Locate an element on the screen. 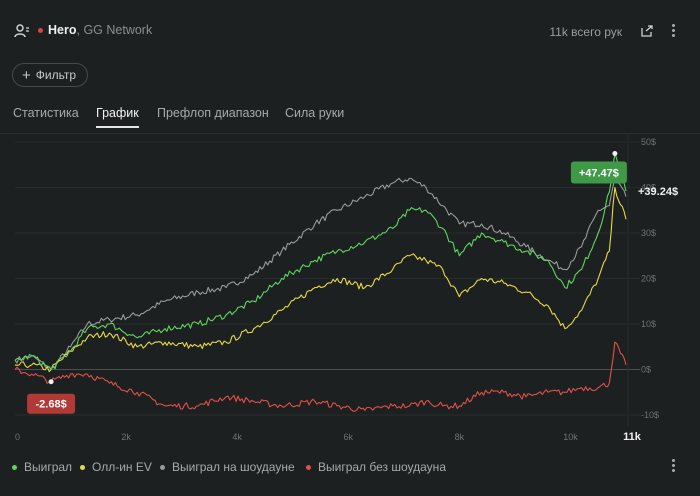 This screenshot has height=496, width=700. player-title: Hero, GG Network is located at coordinates (100, 30).